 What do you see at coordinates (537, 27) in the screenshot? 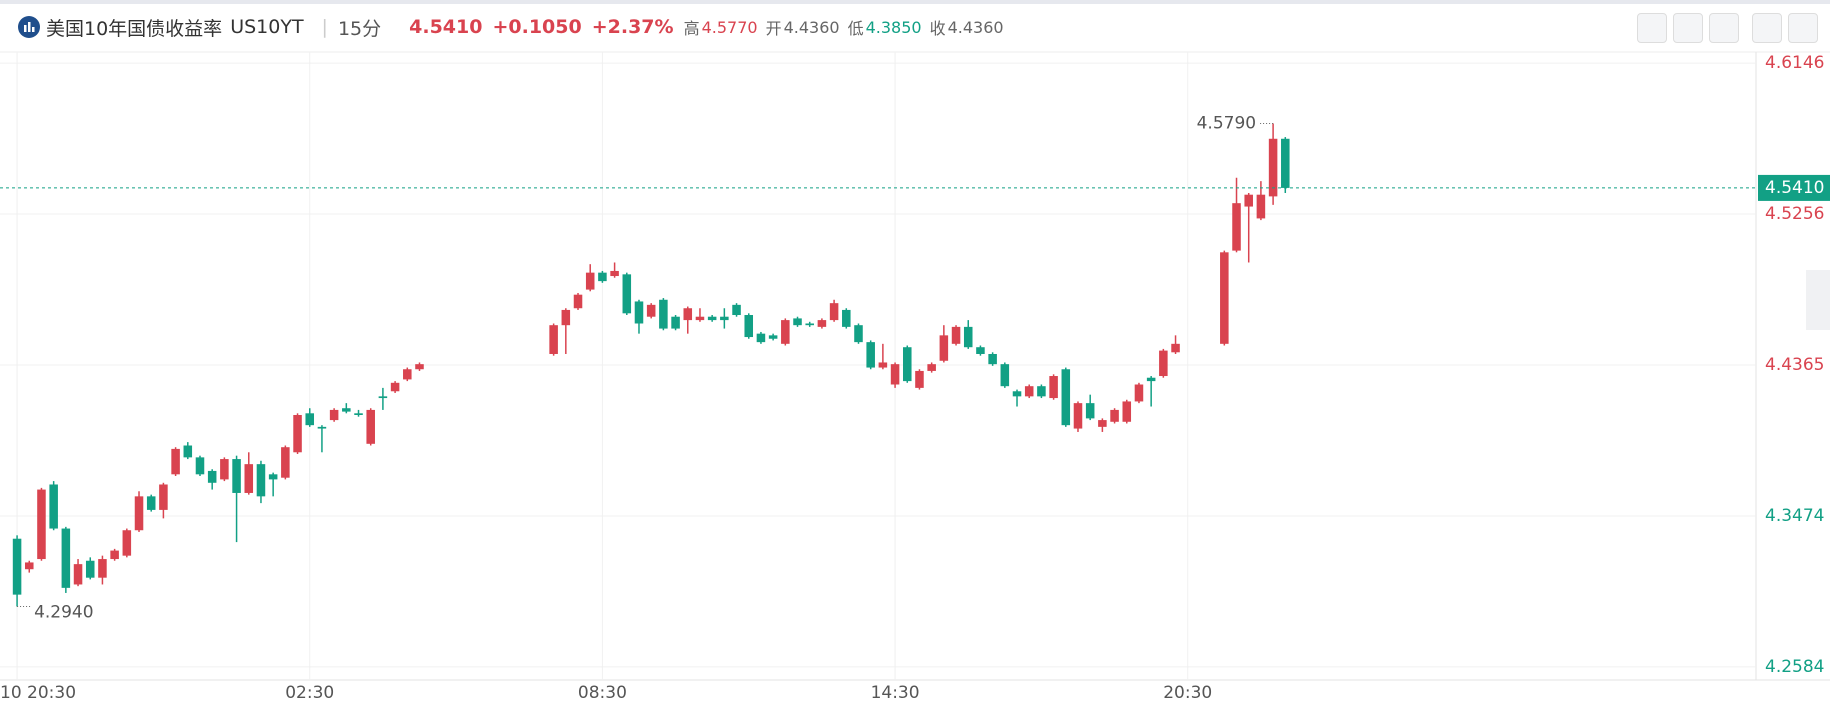
I see `change: +0.1050` at bounding box center [537, 27].